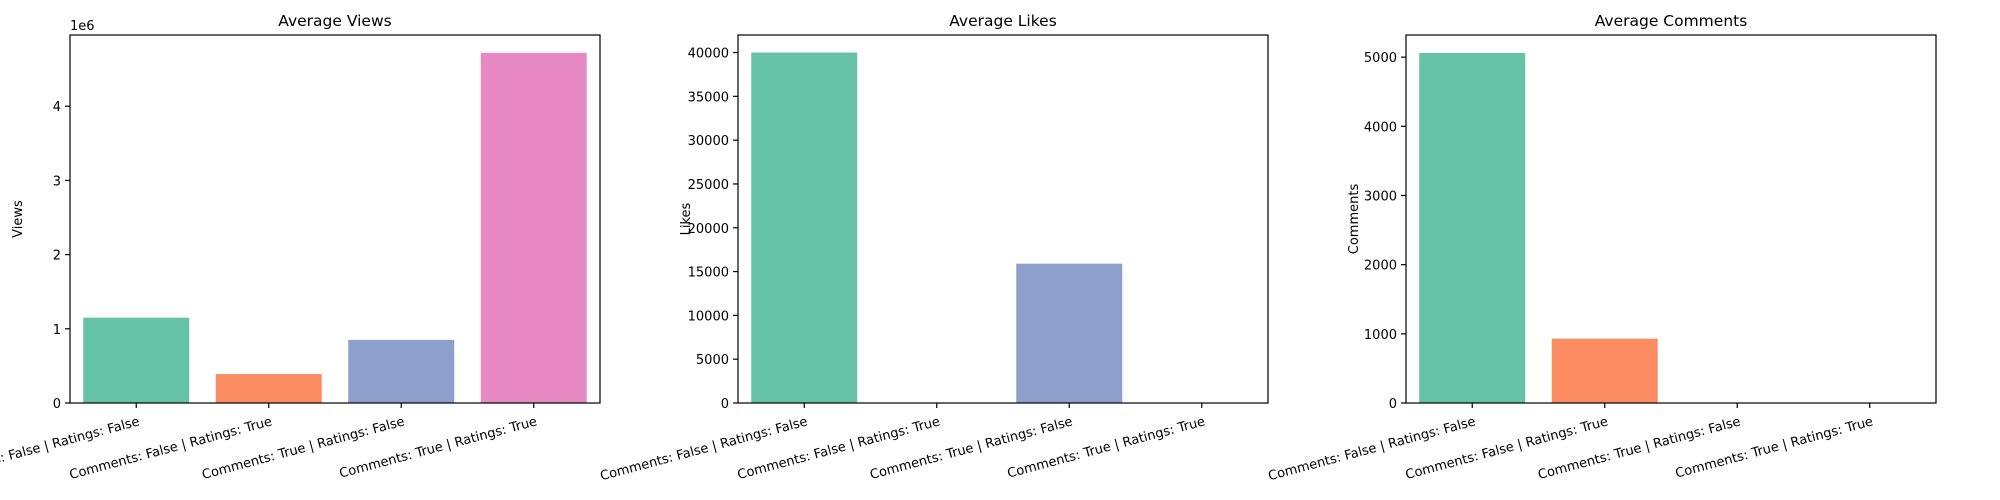  Describe the element at coordinates (334, 21) in the screenshot. I see `chart-title: Average Views` at that location.